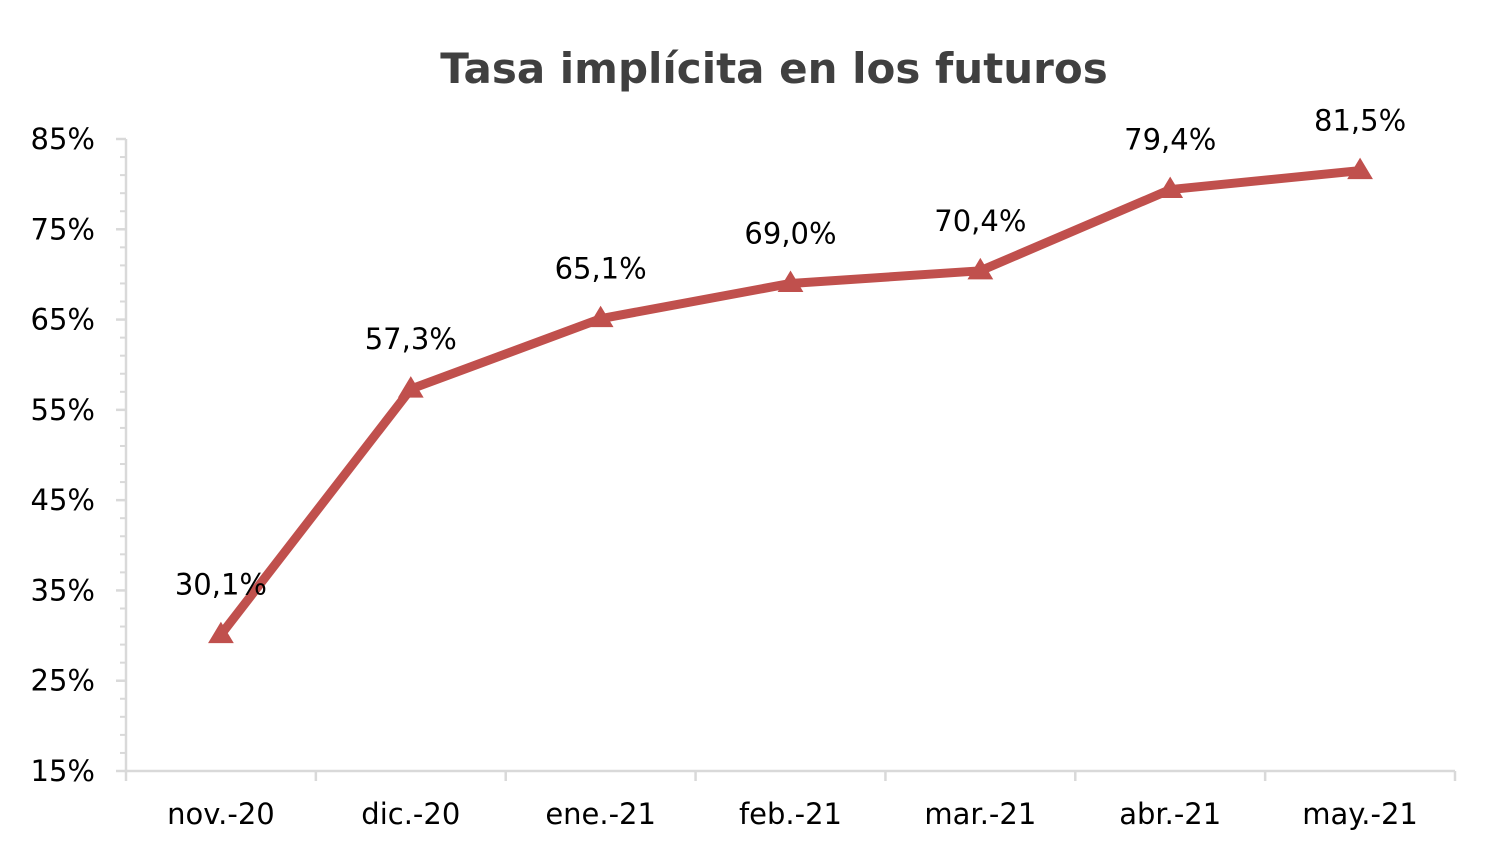  What do you see at coordinates (790, 233) in the screenshot?
I see `data-label: 69,0%` at bounding box center [790, 233].